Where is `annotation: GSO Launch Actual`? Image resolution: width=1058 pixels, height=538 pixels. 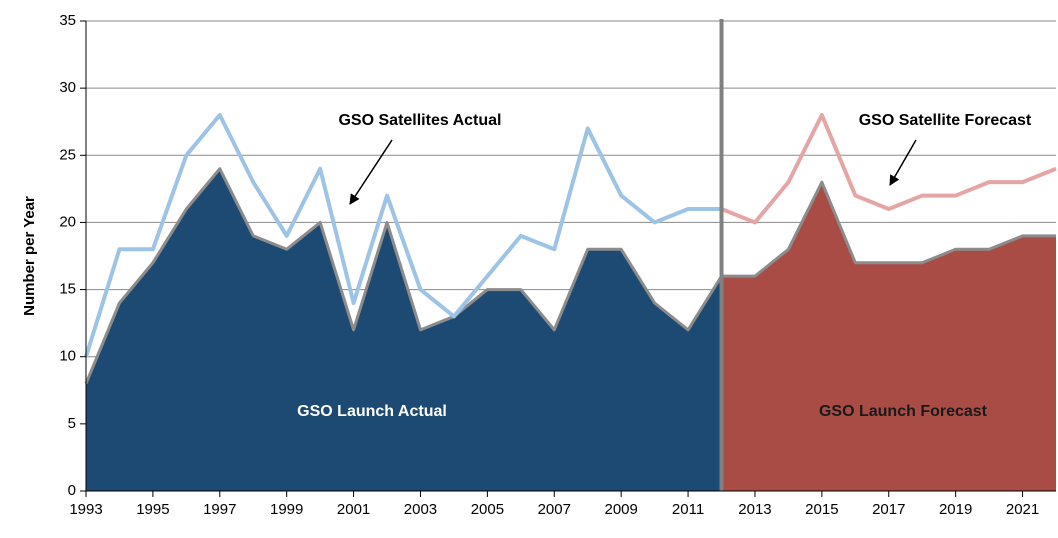
annotation: GSO Launch Actual is located at coordinates (372, 411).